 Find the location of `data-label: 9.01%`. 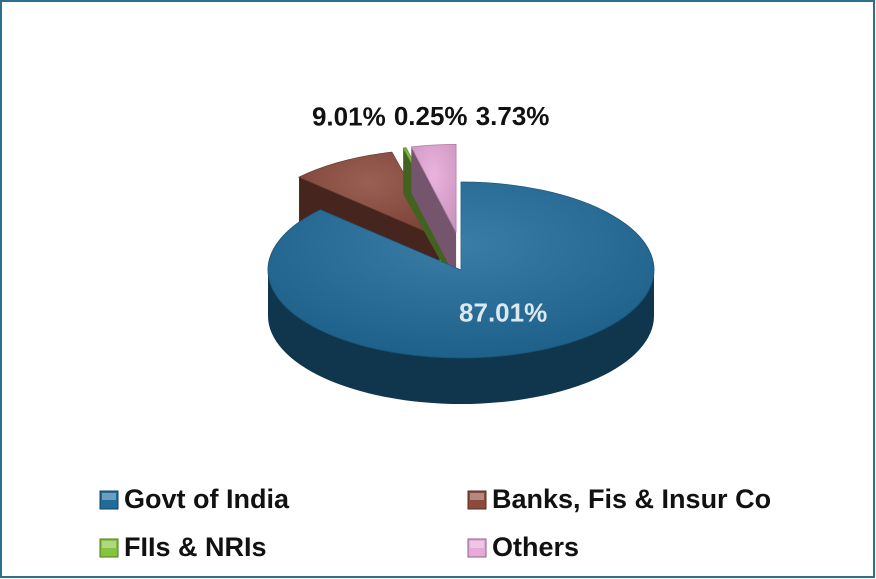

data-label: 9.01% is located at coordinates (349, 116).